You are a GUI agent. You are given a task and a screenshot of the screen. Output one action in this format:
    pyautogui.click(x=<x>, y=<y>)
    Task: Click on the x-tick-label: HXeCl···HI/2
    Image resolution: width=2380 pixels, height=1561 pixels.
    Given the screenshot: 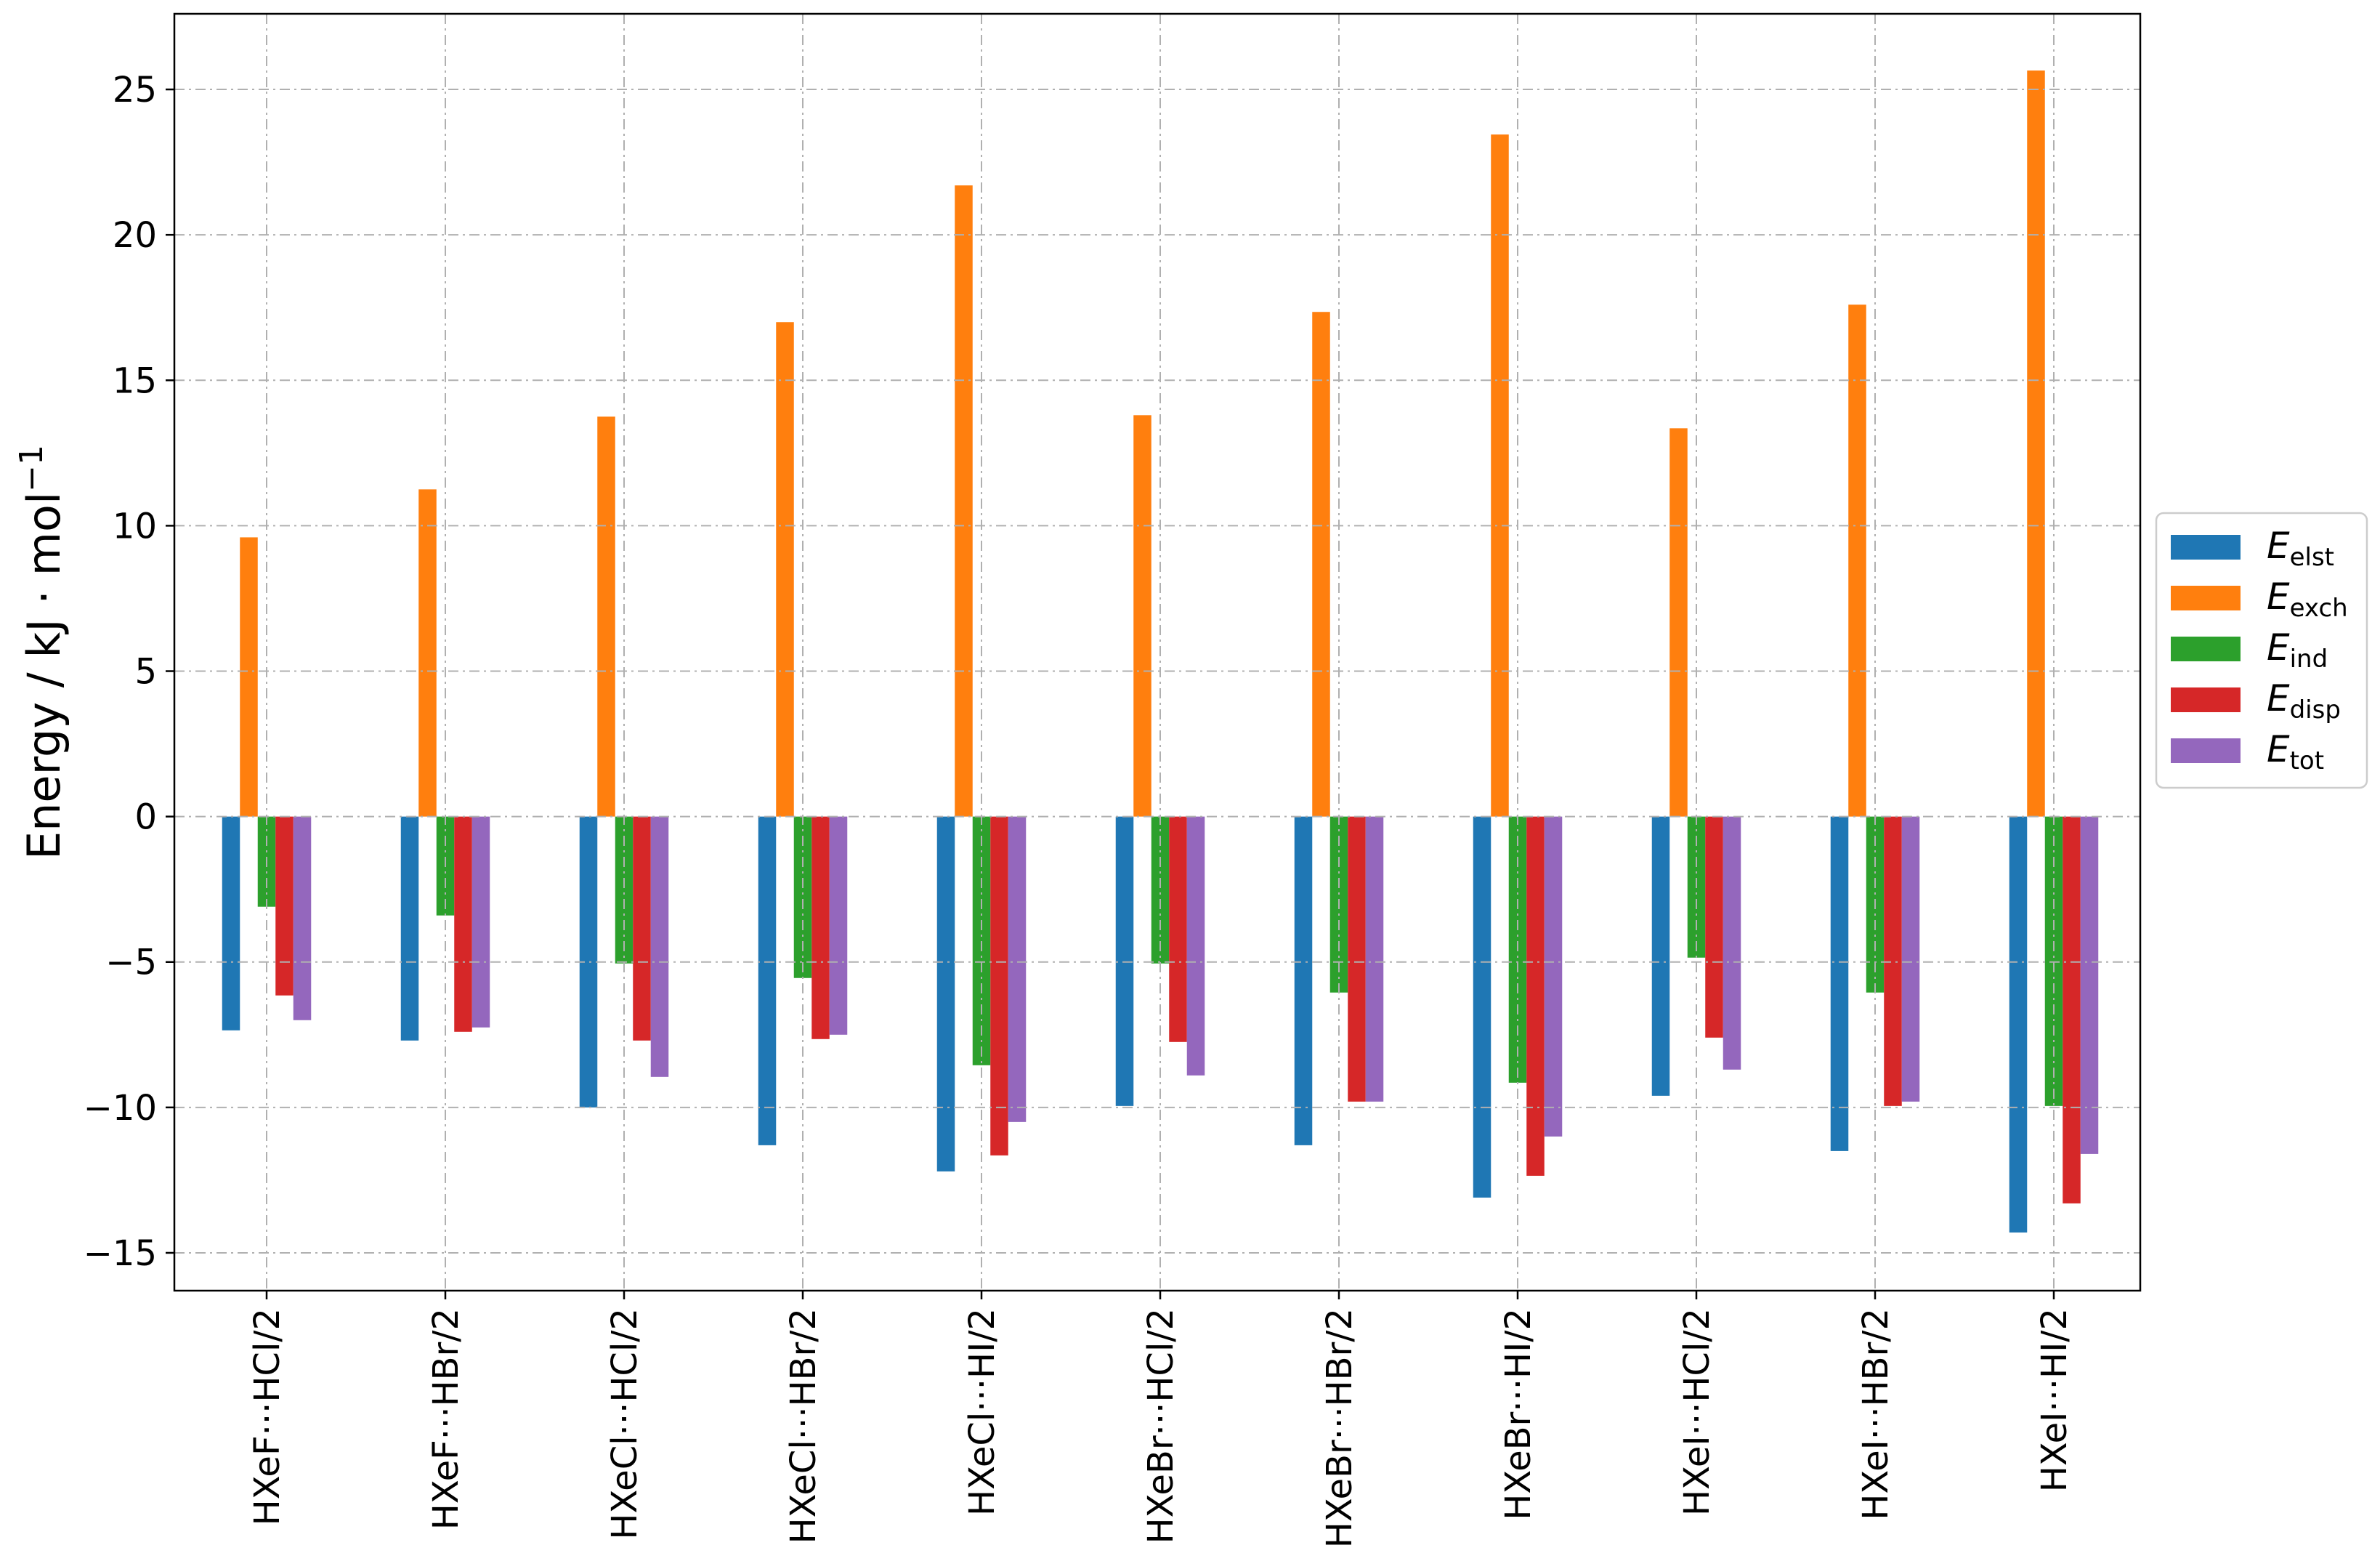 What is the action you would take?
    pyautogui.click(x=982, y=1412)
    